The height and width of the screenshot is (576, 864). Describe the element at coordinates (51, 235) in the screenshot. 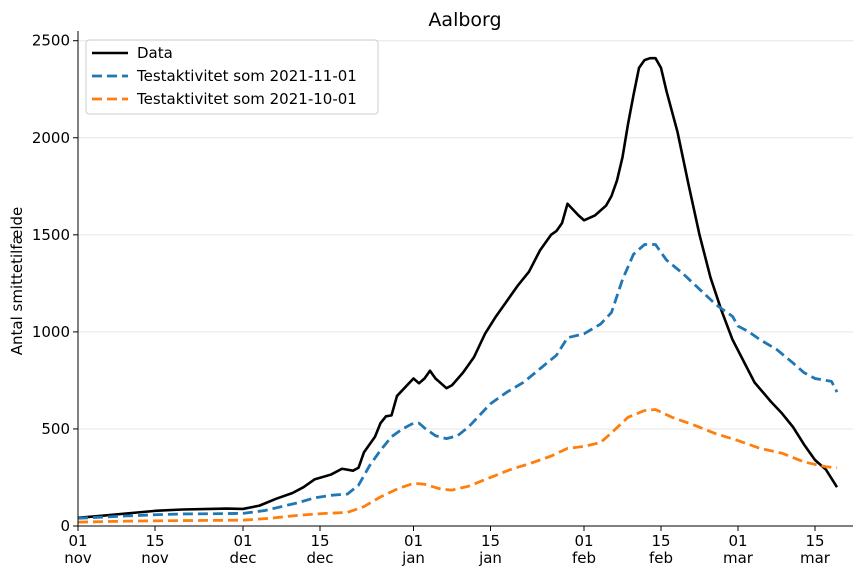

I see `y-tick-label: 1500` at that location.